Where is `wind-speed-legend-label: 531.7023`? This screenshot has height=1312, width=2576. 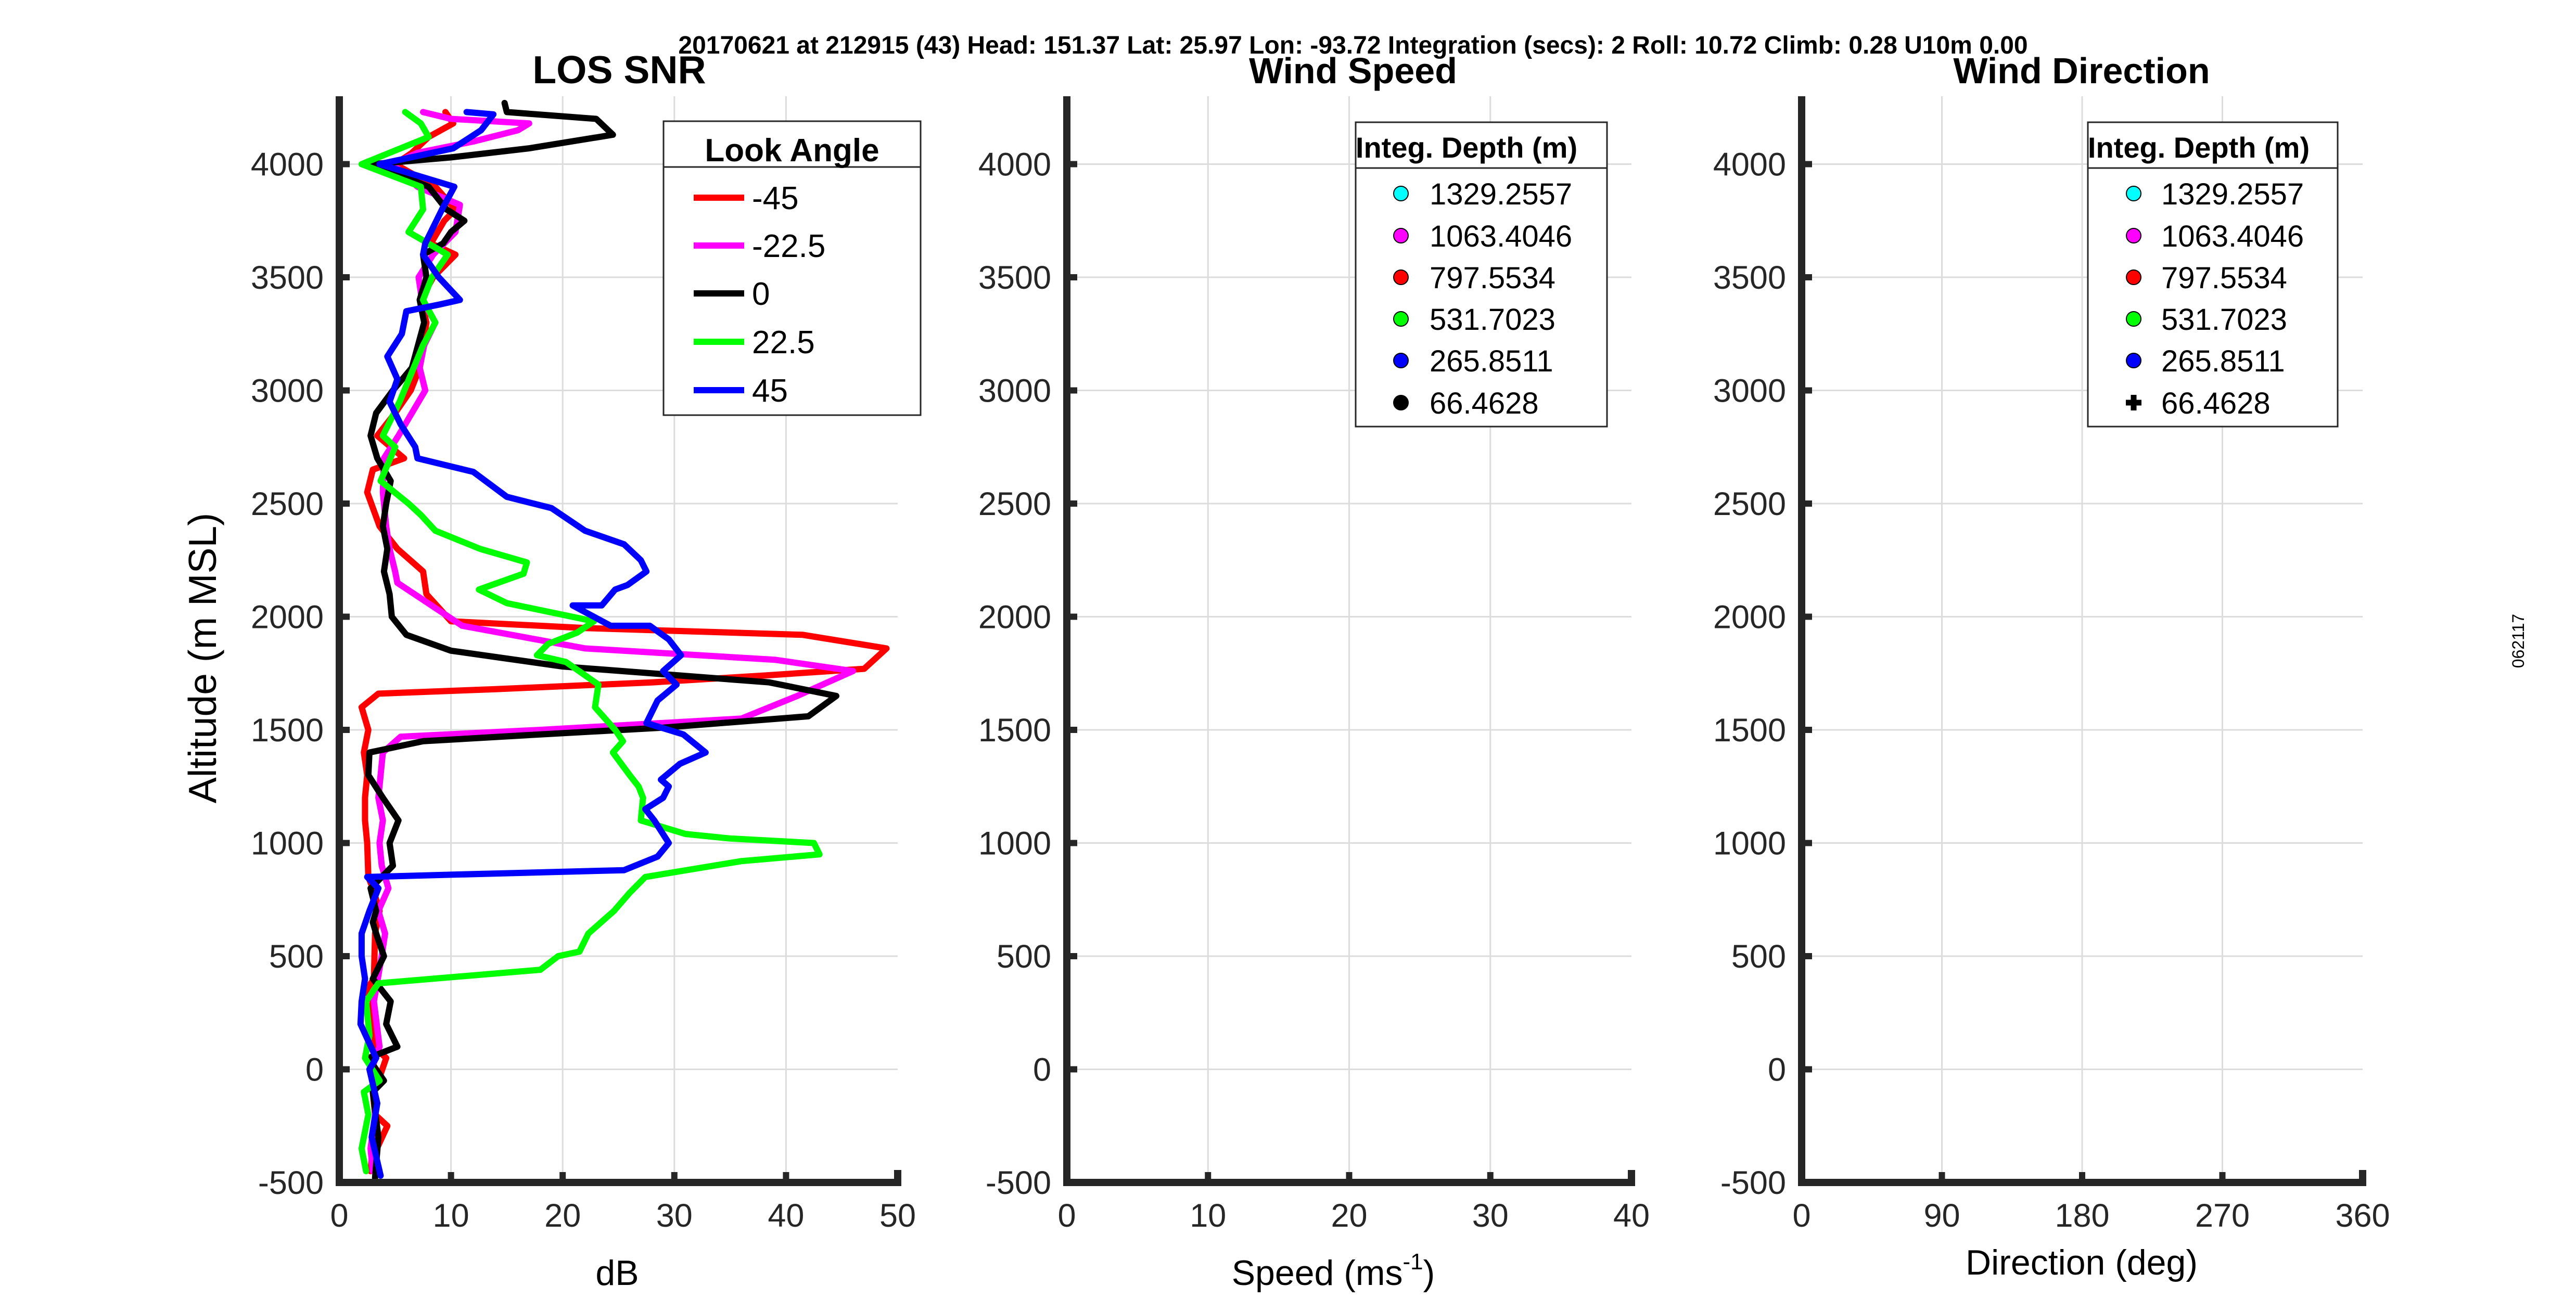
wind-speed-legend-label: 531.7023 is located at coordinates (1492, 320).